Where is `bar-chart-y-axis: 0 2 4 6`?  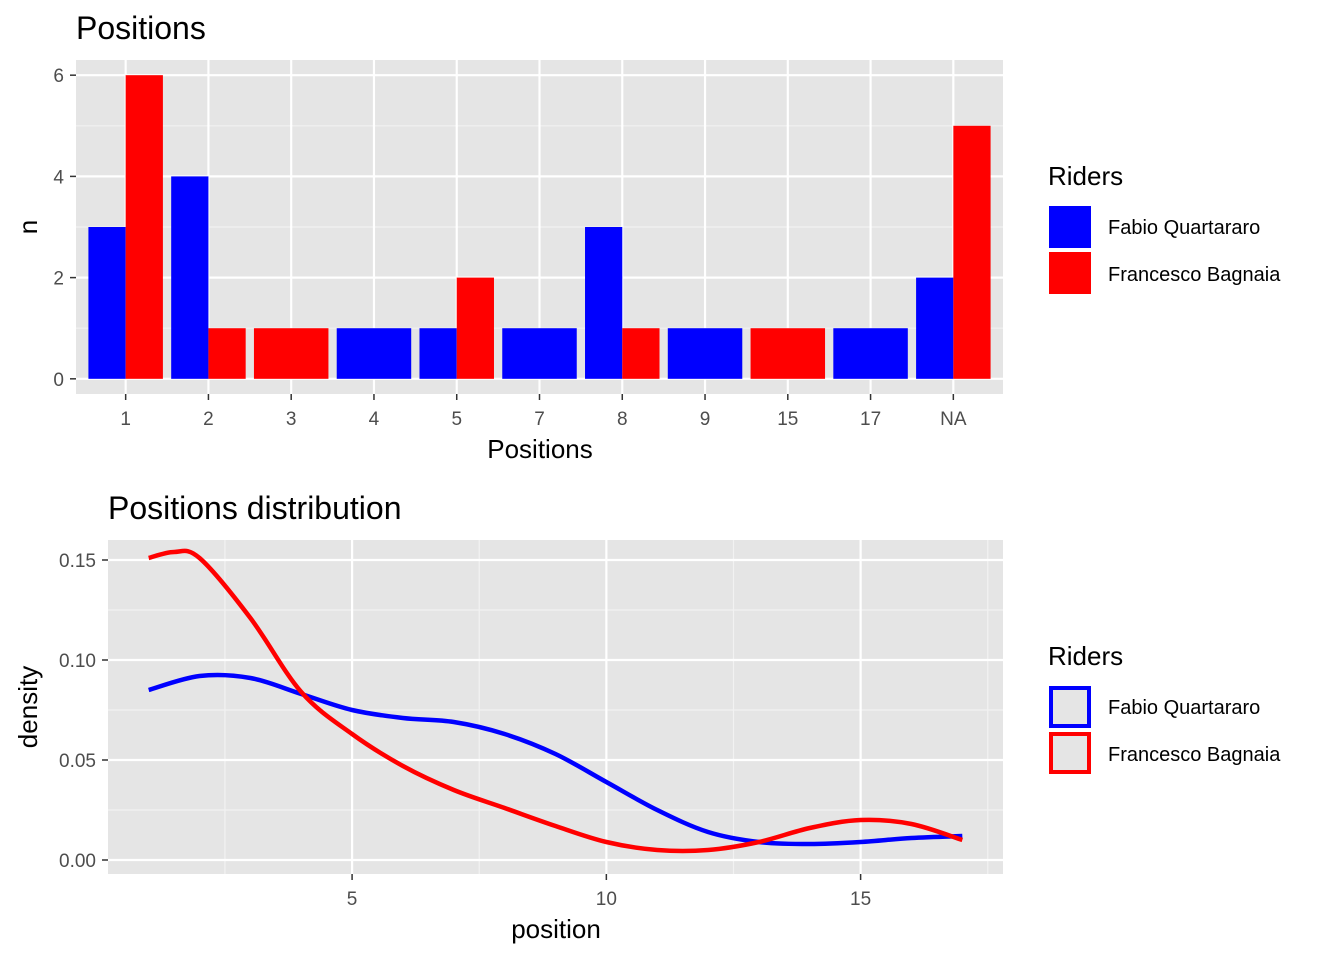 bar-chart-y-axis: 0 2 4 6 is located at coordinates (64, 228).